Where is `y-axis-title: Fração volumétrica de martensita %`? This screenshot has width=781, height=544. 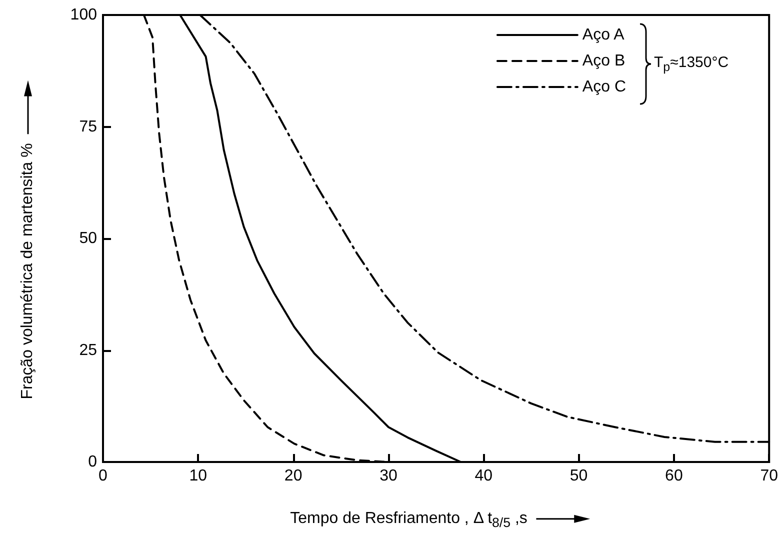
y-axis-title: Fração volumétrica de martensita % is located at coordinates (28, 271).